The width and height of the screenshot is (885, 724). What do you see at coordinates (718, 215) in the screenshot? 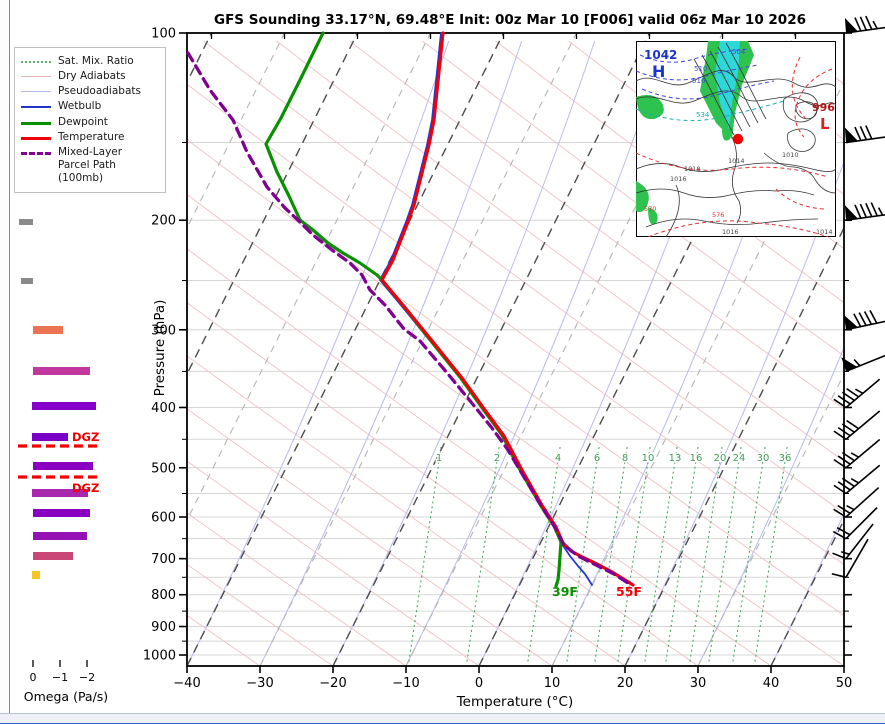
I see `inset-map-label: 576` at bounding box center [718, 215].